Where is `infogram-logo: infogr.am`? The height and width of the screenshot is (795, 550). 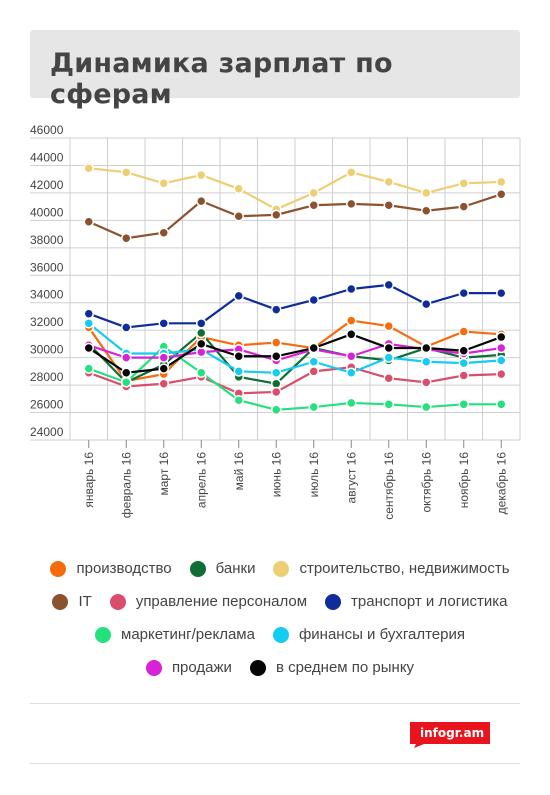 infogram-logo: infogr.am is located at coordinates (450, 735).